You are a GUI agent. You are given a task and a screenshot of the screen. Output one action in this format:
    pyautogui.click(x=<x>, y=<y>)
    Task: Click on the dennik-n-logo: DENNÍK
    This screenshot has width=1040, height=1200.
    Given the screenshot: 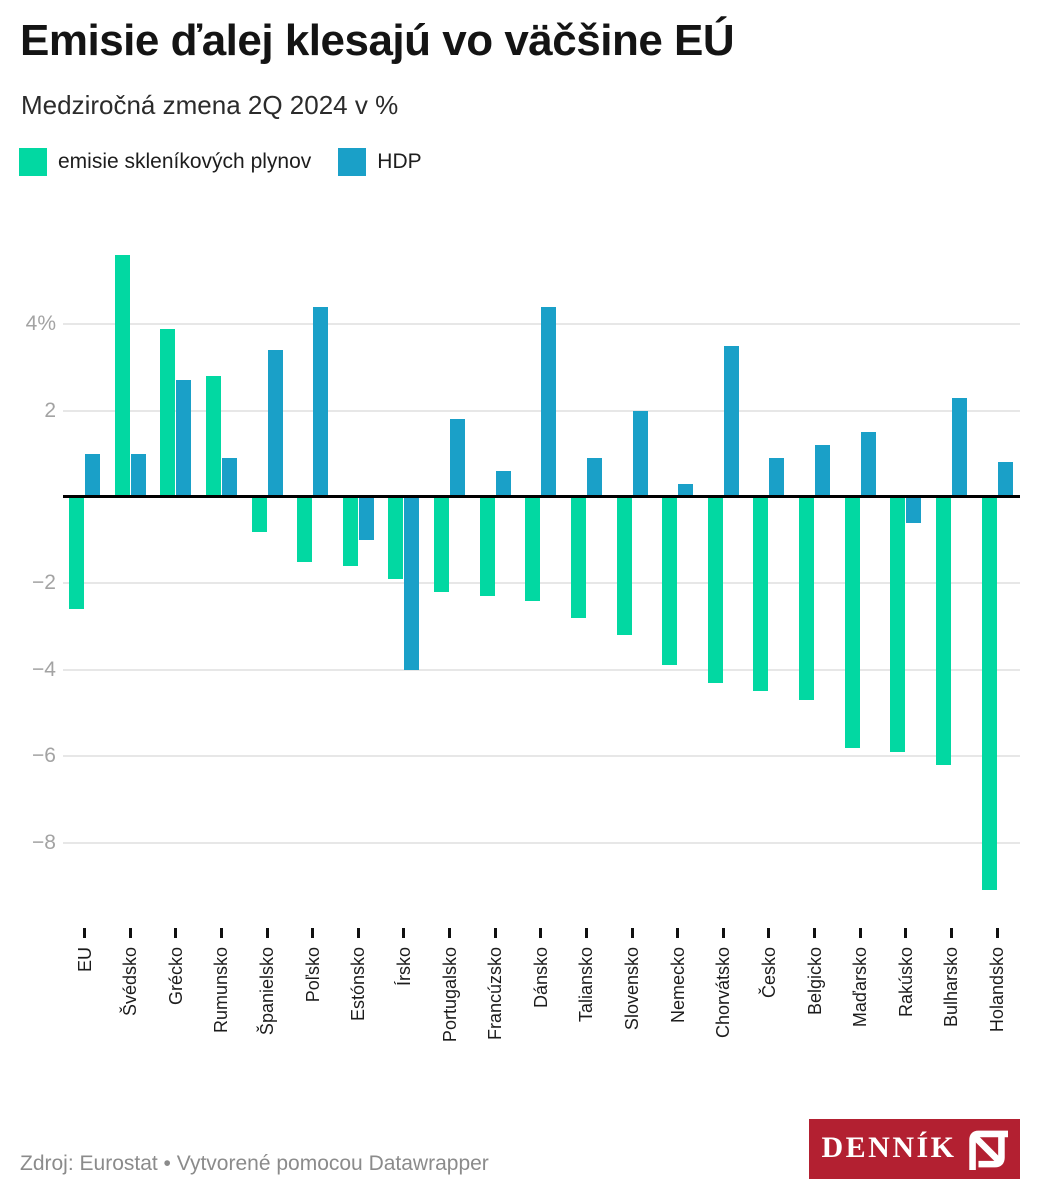 What is the action you would take?
    pyautogui.click(x=914, y=1149)
    